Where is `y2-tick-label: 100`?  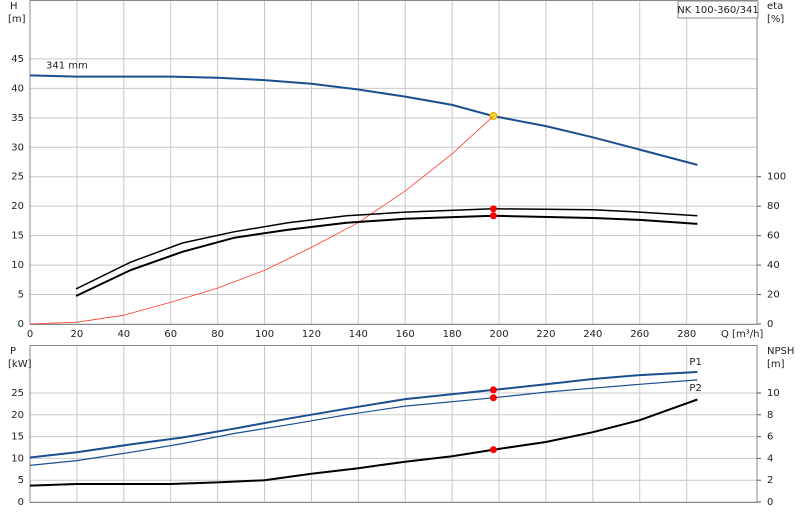 y2-tick-label: 100 is located at coordinates (776, 177).